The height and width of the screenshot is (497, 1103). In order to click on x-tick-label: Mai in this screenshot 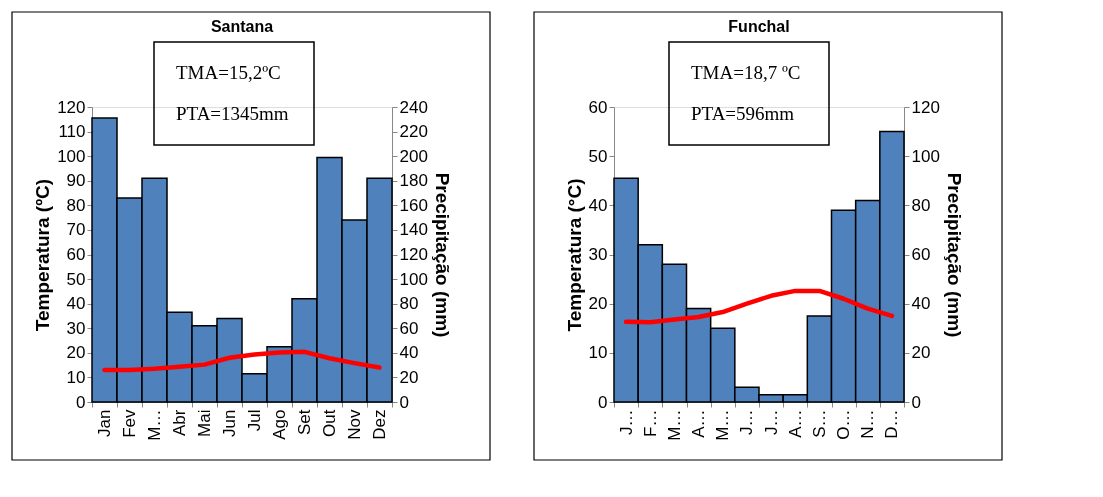, I will do `click(204, 423)`.